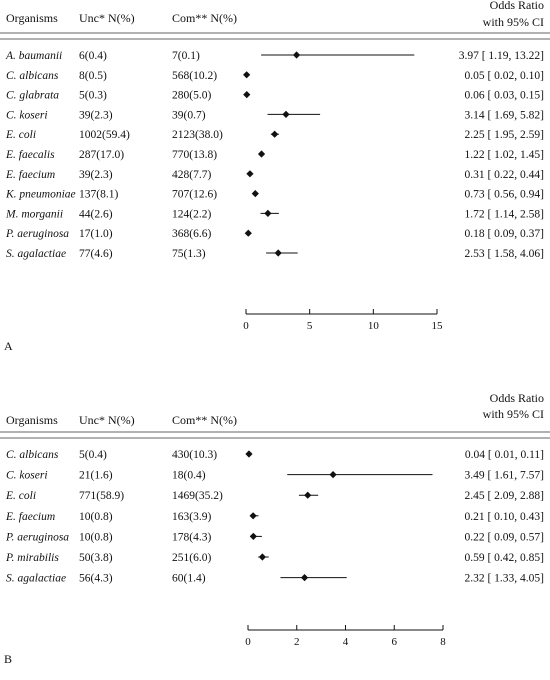 This screenshot has height=680, width=550. I want to click on panel-a-unc-value: 44(2.6), so click(96, 214).